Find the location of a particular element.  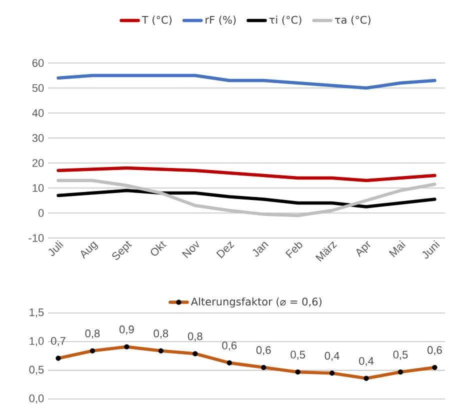

y-tick-label: 30 is located at coordinates (38, 138).